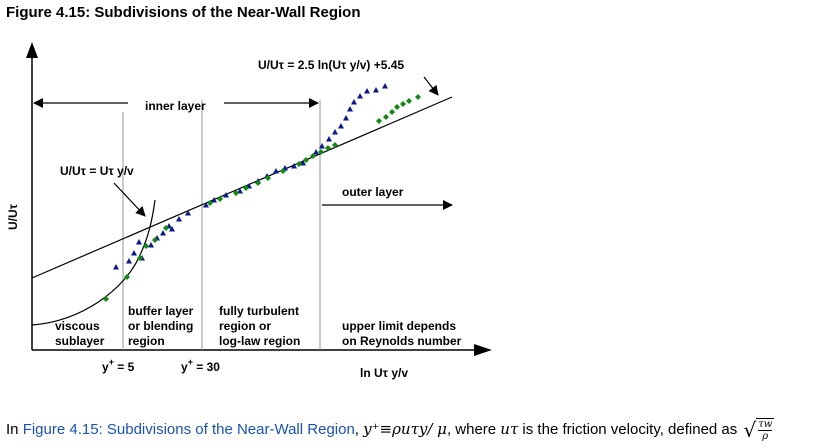 Image resolution: width=835 pixels, height=448 pixels. What do you see at coordinates (359, 429) in the screenshot?
I see `caption-mid: ,` at bounding box center [359, 429].